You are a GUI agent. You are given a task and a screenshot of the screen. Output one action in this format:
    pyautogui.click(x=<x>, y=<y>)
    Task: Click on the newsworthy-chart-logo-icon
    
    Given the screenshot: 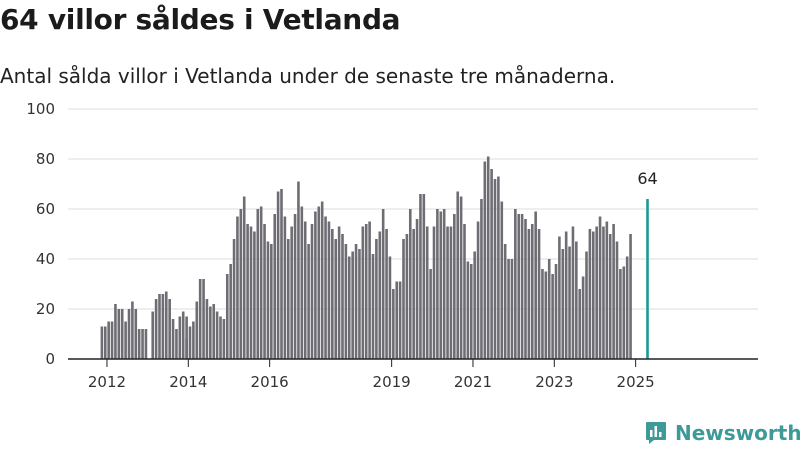 What is the action you would take?
    pyautogui.click(x=656, y=433)
    